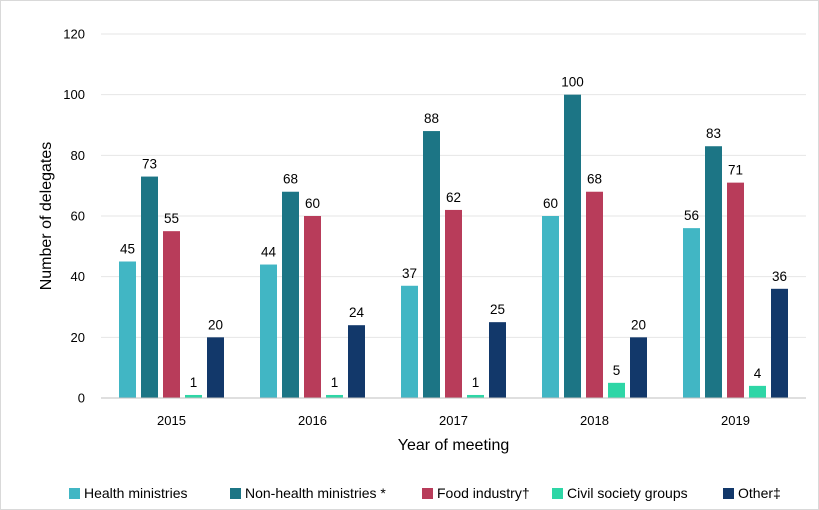 This screenshot has width=819, height=510. I want to click on data-label: 24, so click(357, 312).